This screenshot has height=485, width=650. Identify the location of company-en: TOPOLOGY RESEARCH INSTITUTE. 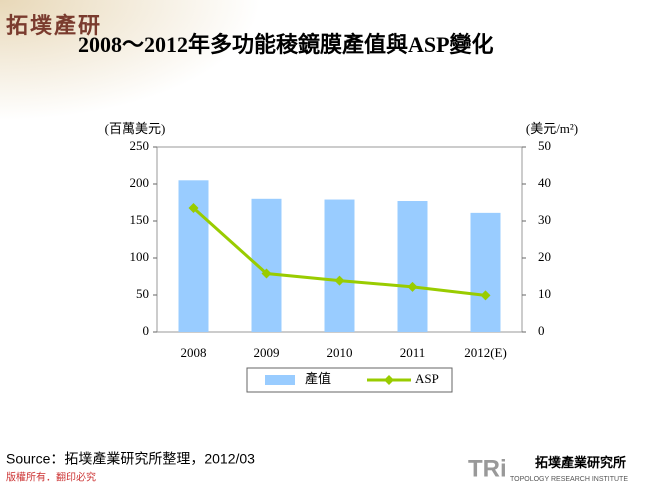
(569, 479).